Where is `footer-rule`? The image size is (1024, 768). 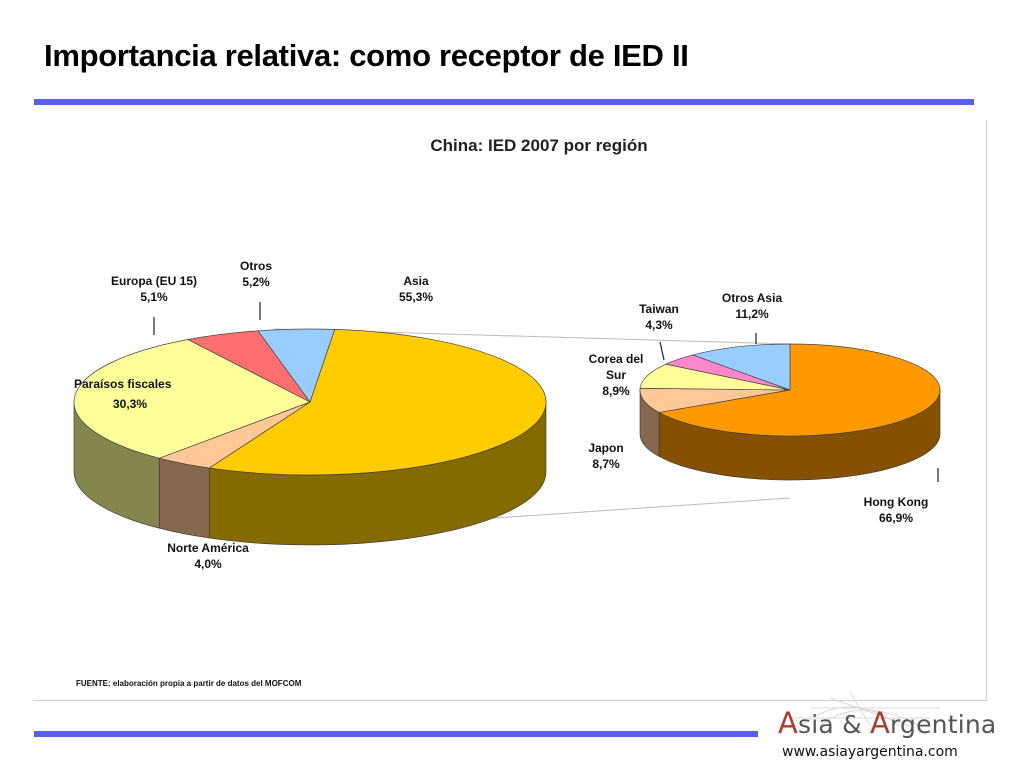 footer-rule is located at coordinates (396, 734).